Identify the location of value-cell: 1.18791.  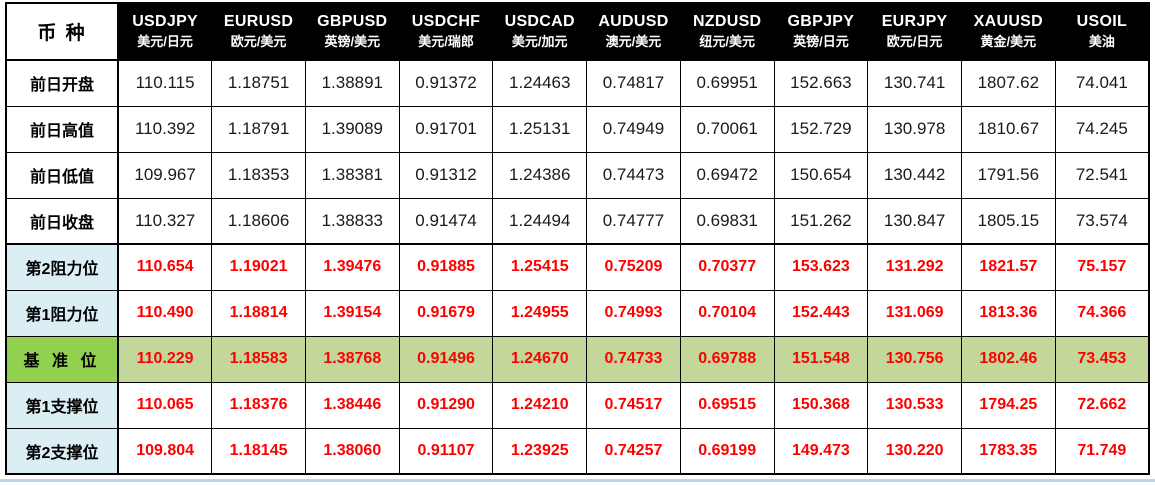
(258, 129).